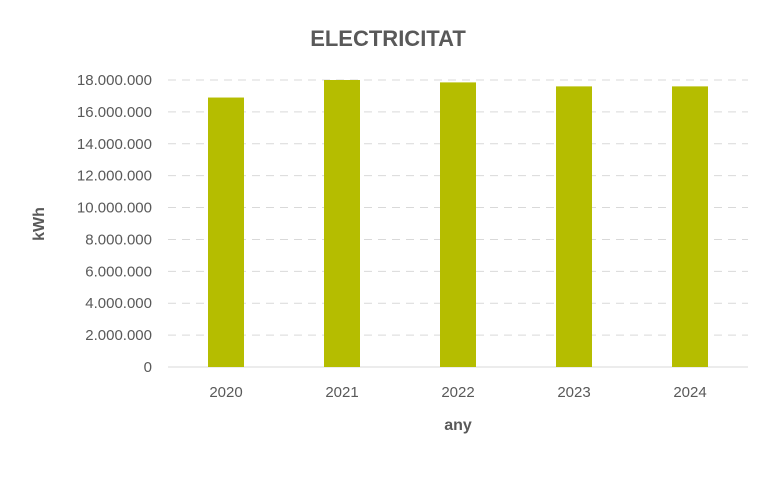 Image resolution: width=768 pixels, height=496 pixels. Describe the element at coordinates (39, 224) in the screenshot. I see `y-axis-title: kWh` at that location.